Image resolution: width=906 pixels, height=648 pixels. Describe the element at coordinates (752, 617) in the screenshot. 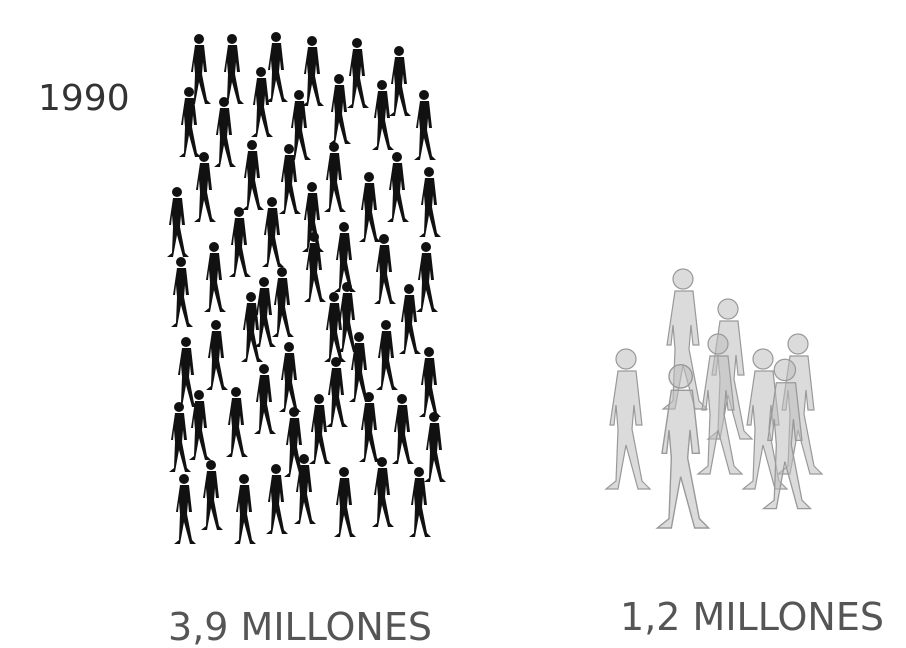

I see `group-label: 1,2 MILLONES` at that location.